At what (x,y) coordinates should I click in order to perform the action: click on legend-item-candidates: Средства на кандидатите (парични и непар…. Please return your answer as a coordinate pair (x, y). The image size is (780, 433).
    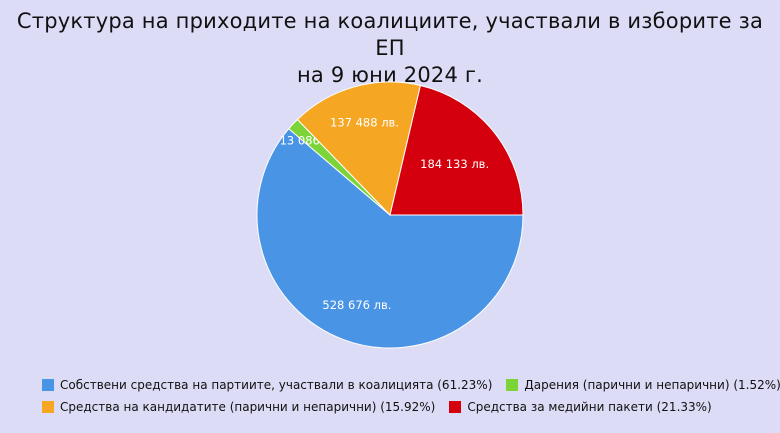
    Looking at the image, I should click on (238, 407).